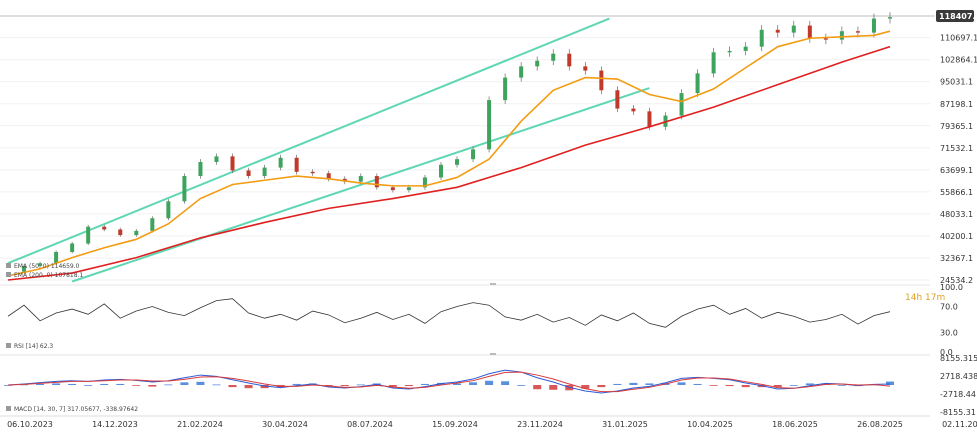 The width and height of the screenshot is (977, 433). I want to click on price-tick-label: 102864.1, so click(958, 60).